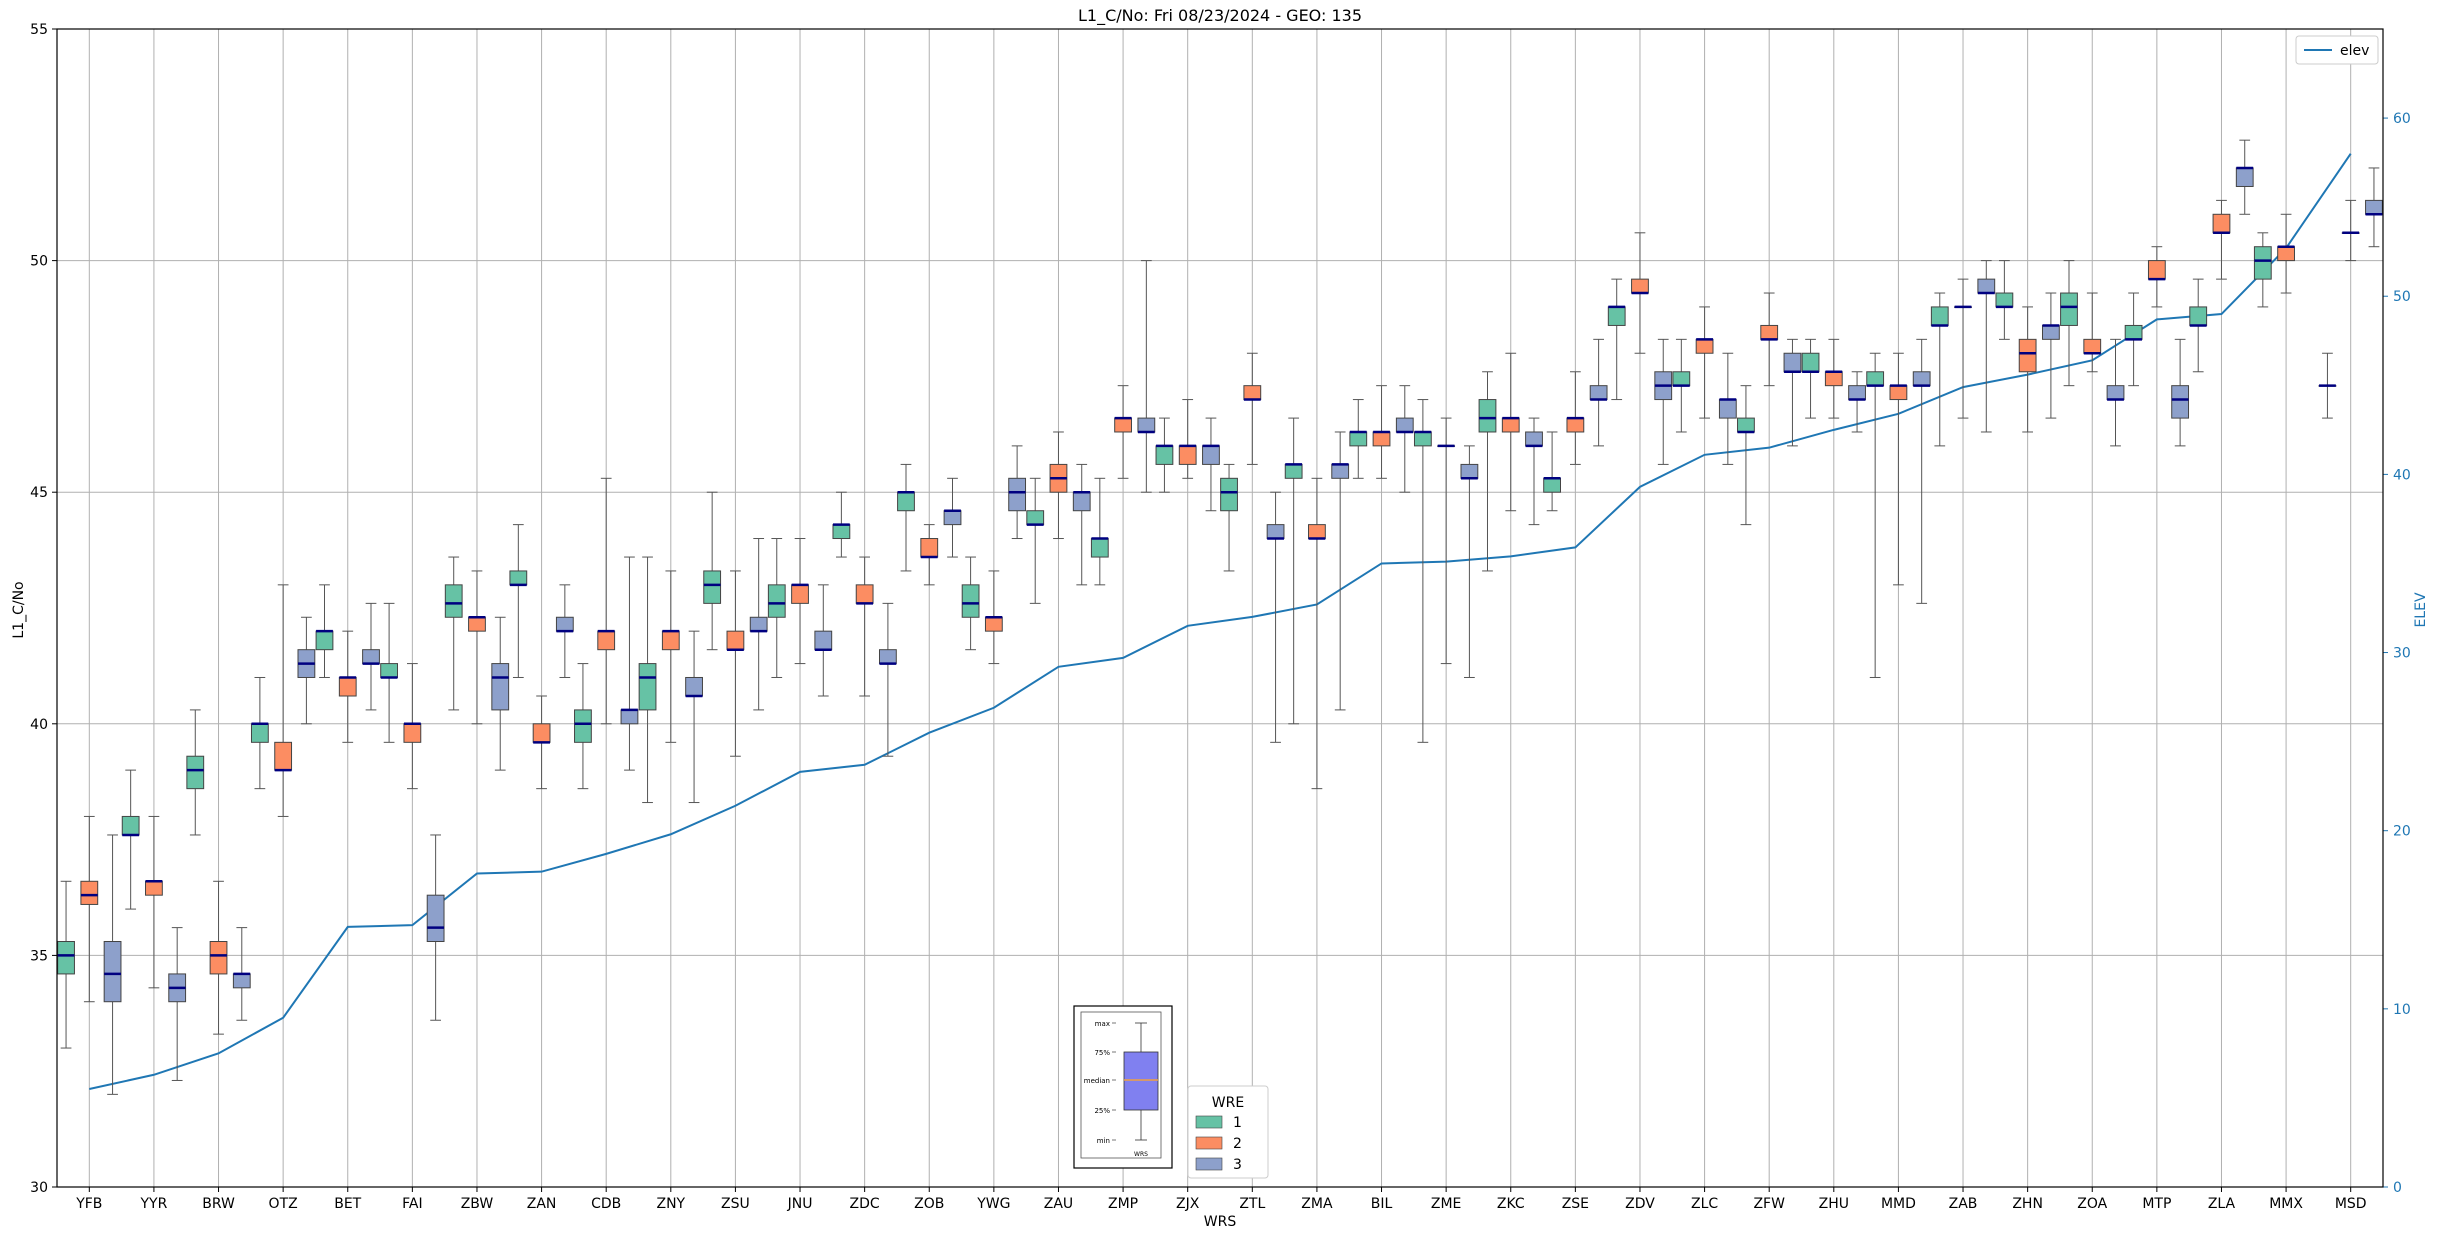 The width and height of the screenshot is (2439, 1242). What do you see at coordinates (1769, 339) in the screenshot?
I see `box-zfw-wre2` at bounding box center [1769, 339].